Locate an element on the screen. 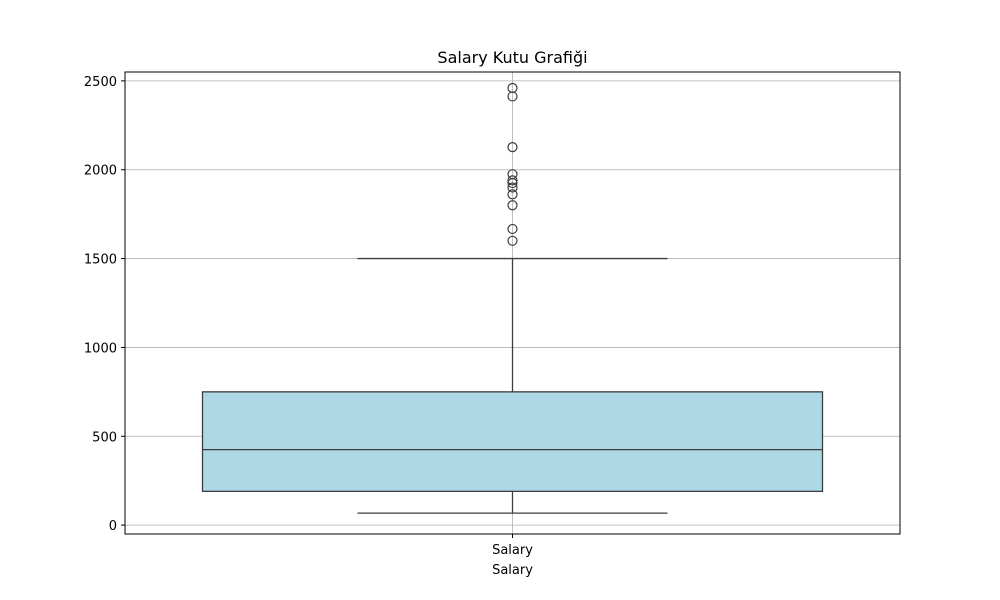  y-tick-label: 2500 is located at coordinates (100, 82).